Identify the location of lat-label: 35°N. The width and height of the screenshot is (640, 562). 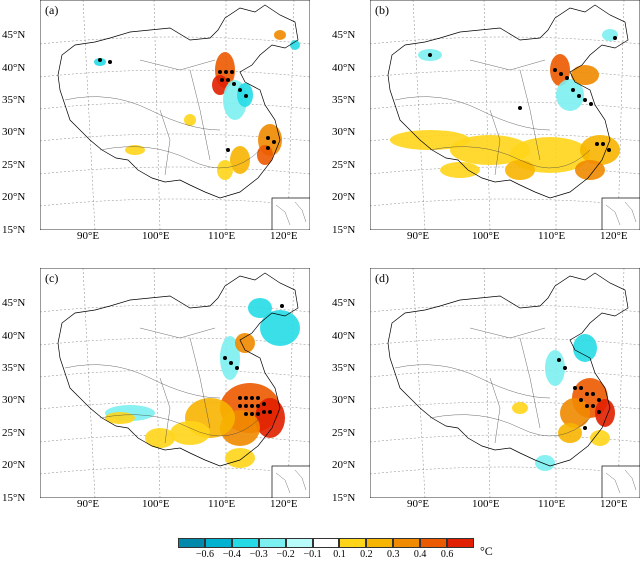
(14, 100).